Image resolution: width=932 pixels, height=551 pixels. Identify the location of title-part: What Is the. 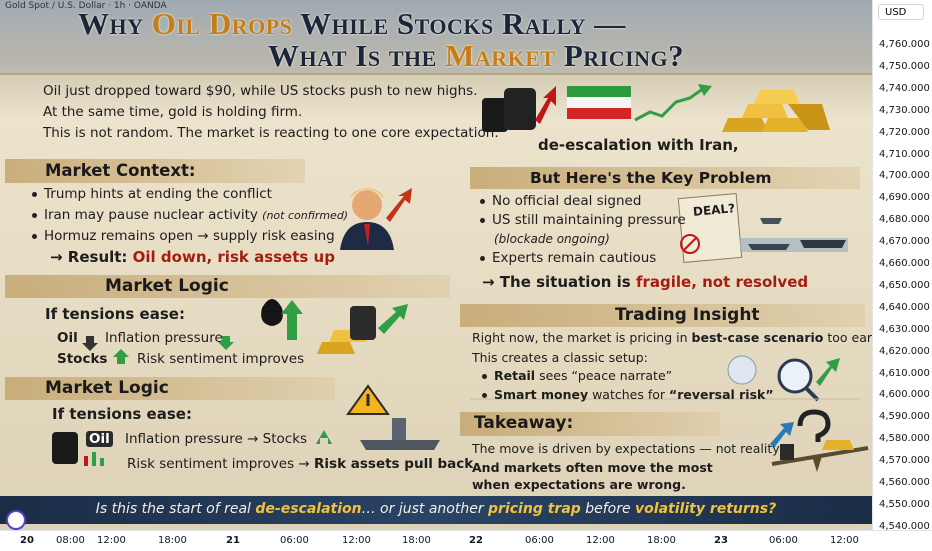
(357, 55).